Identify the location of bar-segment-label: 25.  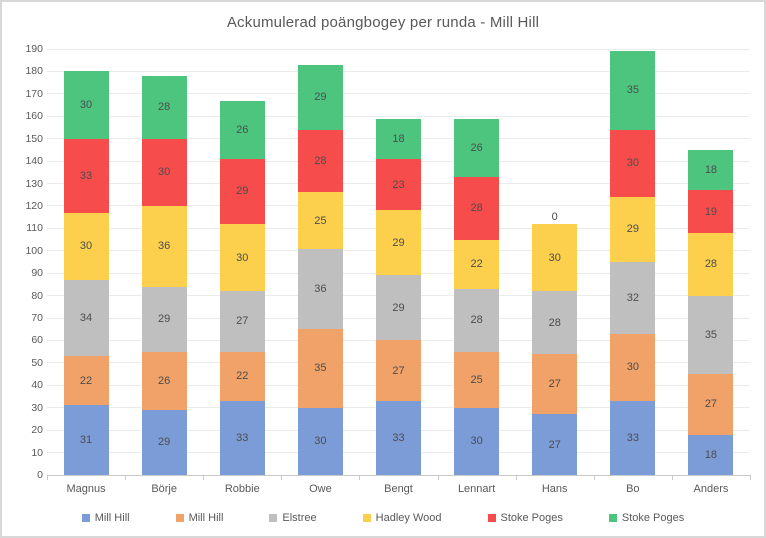
(476, 379).